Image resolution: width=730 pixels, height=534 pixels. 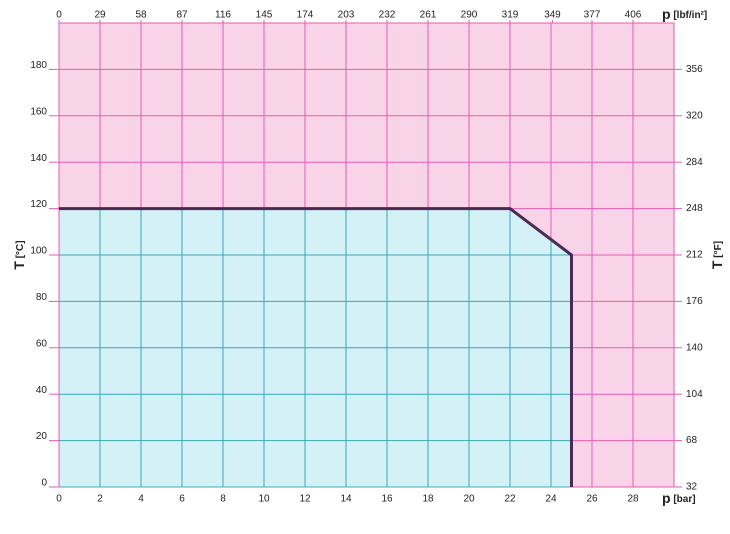 What do you see at coordinates (42, 390) in the screenshot?
I see `y-tick-label: 40` at bounding box center [42, 390].